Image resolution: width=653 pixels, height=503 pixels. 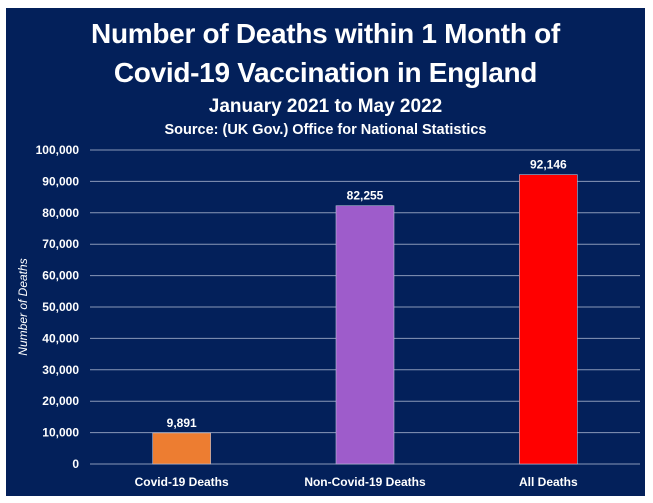 I want to click on y-tick-label: 90,000, so click(x=60, y=181).